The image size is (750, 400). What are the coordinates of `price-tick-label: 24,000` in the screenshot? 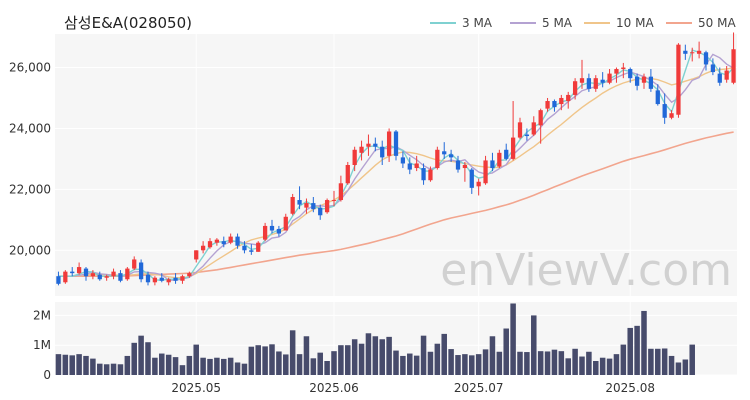 It's located at (30, 128).